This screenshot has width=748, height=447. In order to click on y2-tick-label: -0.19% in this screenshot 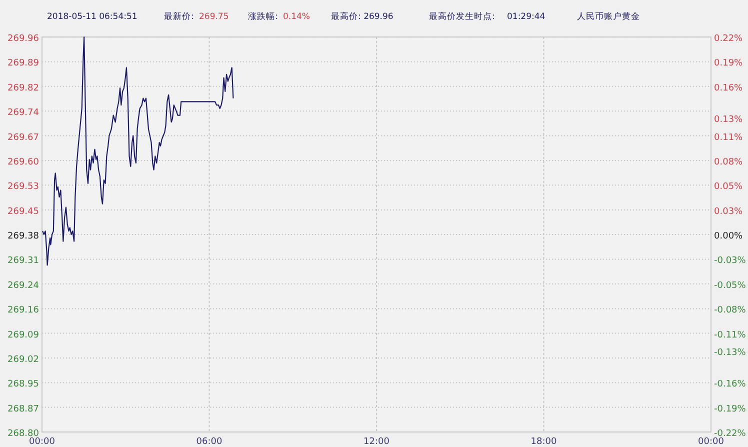, I will do `click(730, 409)`.